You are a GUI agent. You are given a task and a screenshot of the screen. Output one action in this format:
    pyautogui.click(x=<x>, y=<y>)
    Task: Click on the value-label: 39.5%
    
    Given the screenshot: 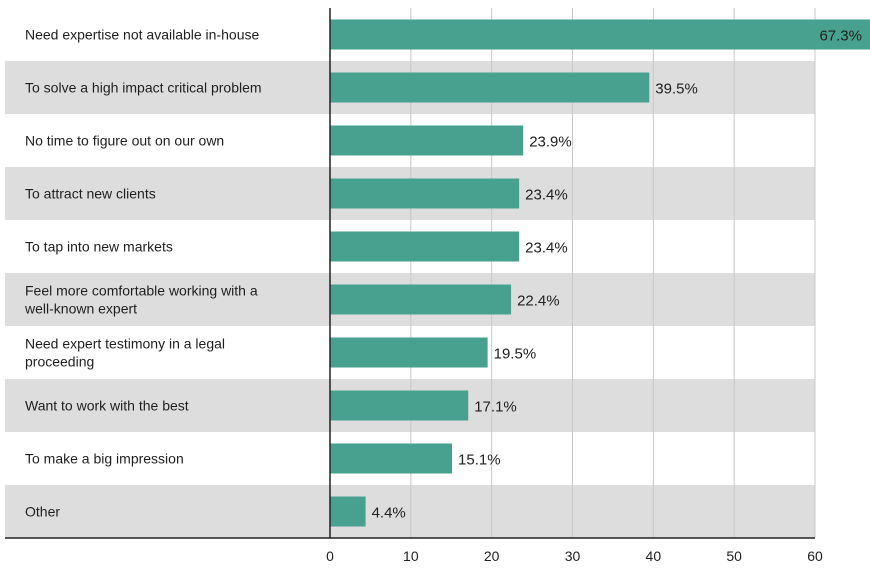 What is the action you would take?
    pyautogui.click(x=676, y=89)
    